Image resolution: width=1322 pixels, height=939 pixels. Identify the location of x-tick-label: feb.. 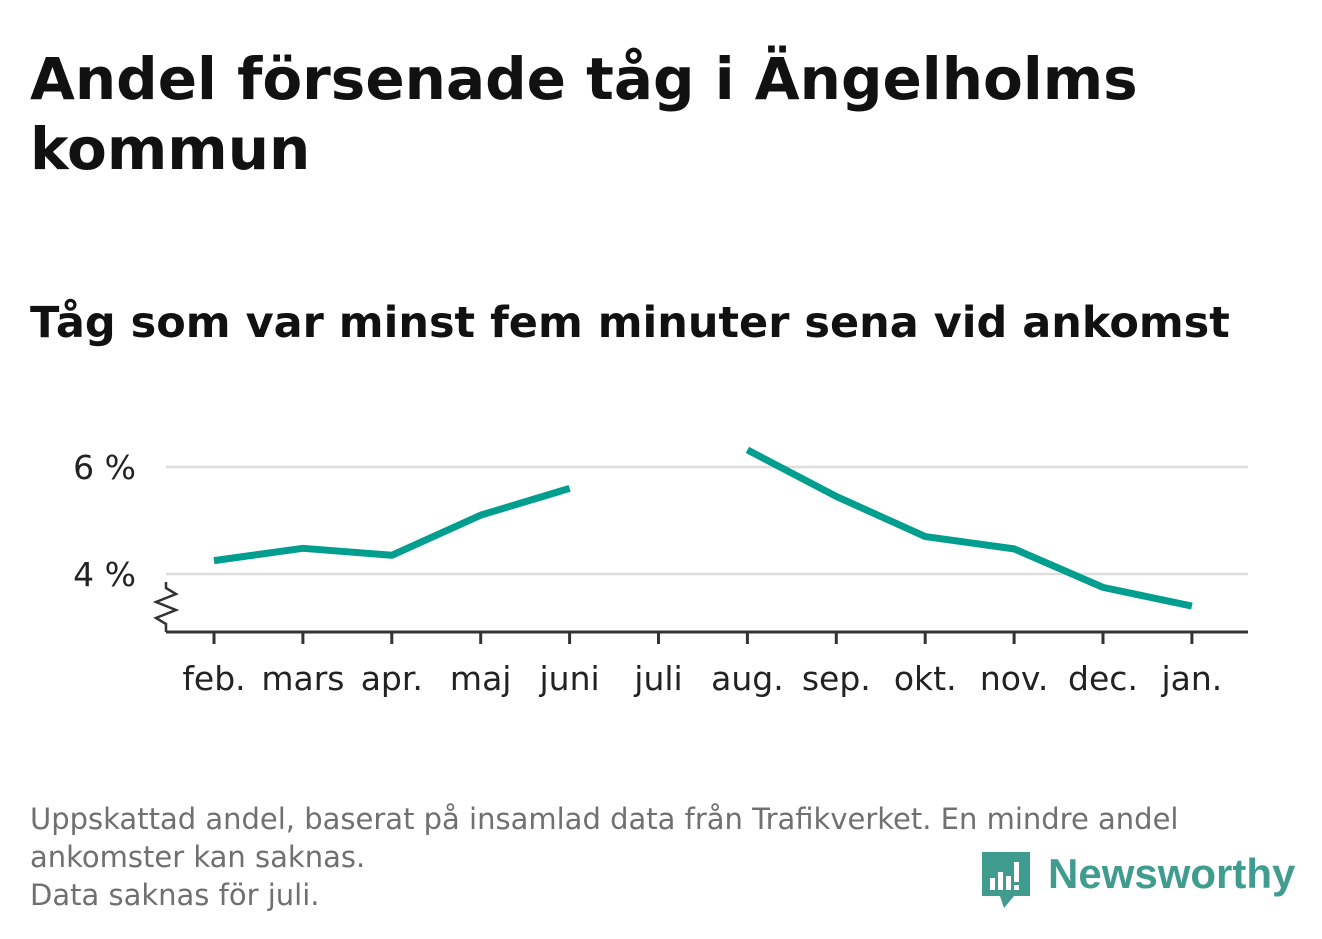
(213, 678).